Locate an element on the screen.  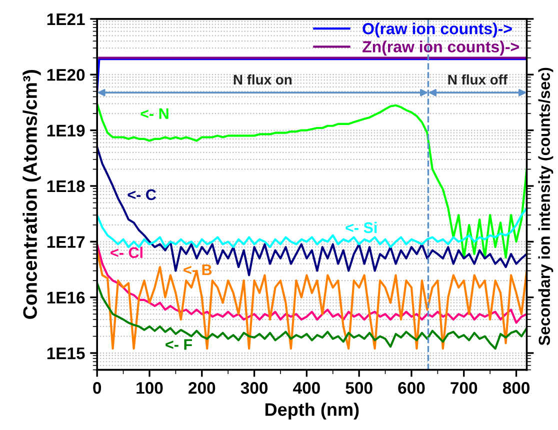
y-tick-label: 1E19 is located at coordinates (66, 130).